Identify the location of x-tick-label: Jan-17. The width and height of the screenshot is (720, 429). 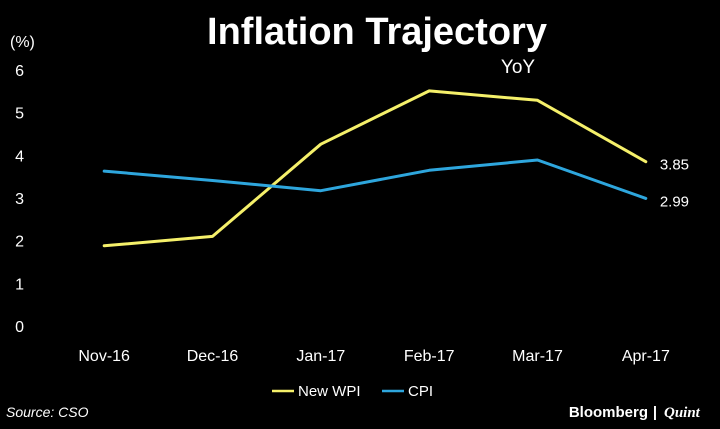
(320, 356).